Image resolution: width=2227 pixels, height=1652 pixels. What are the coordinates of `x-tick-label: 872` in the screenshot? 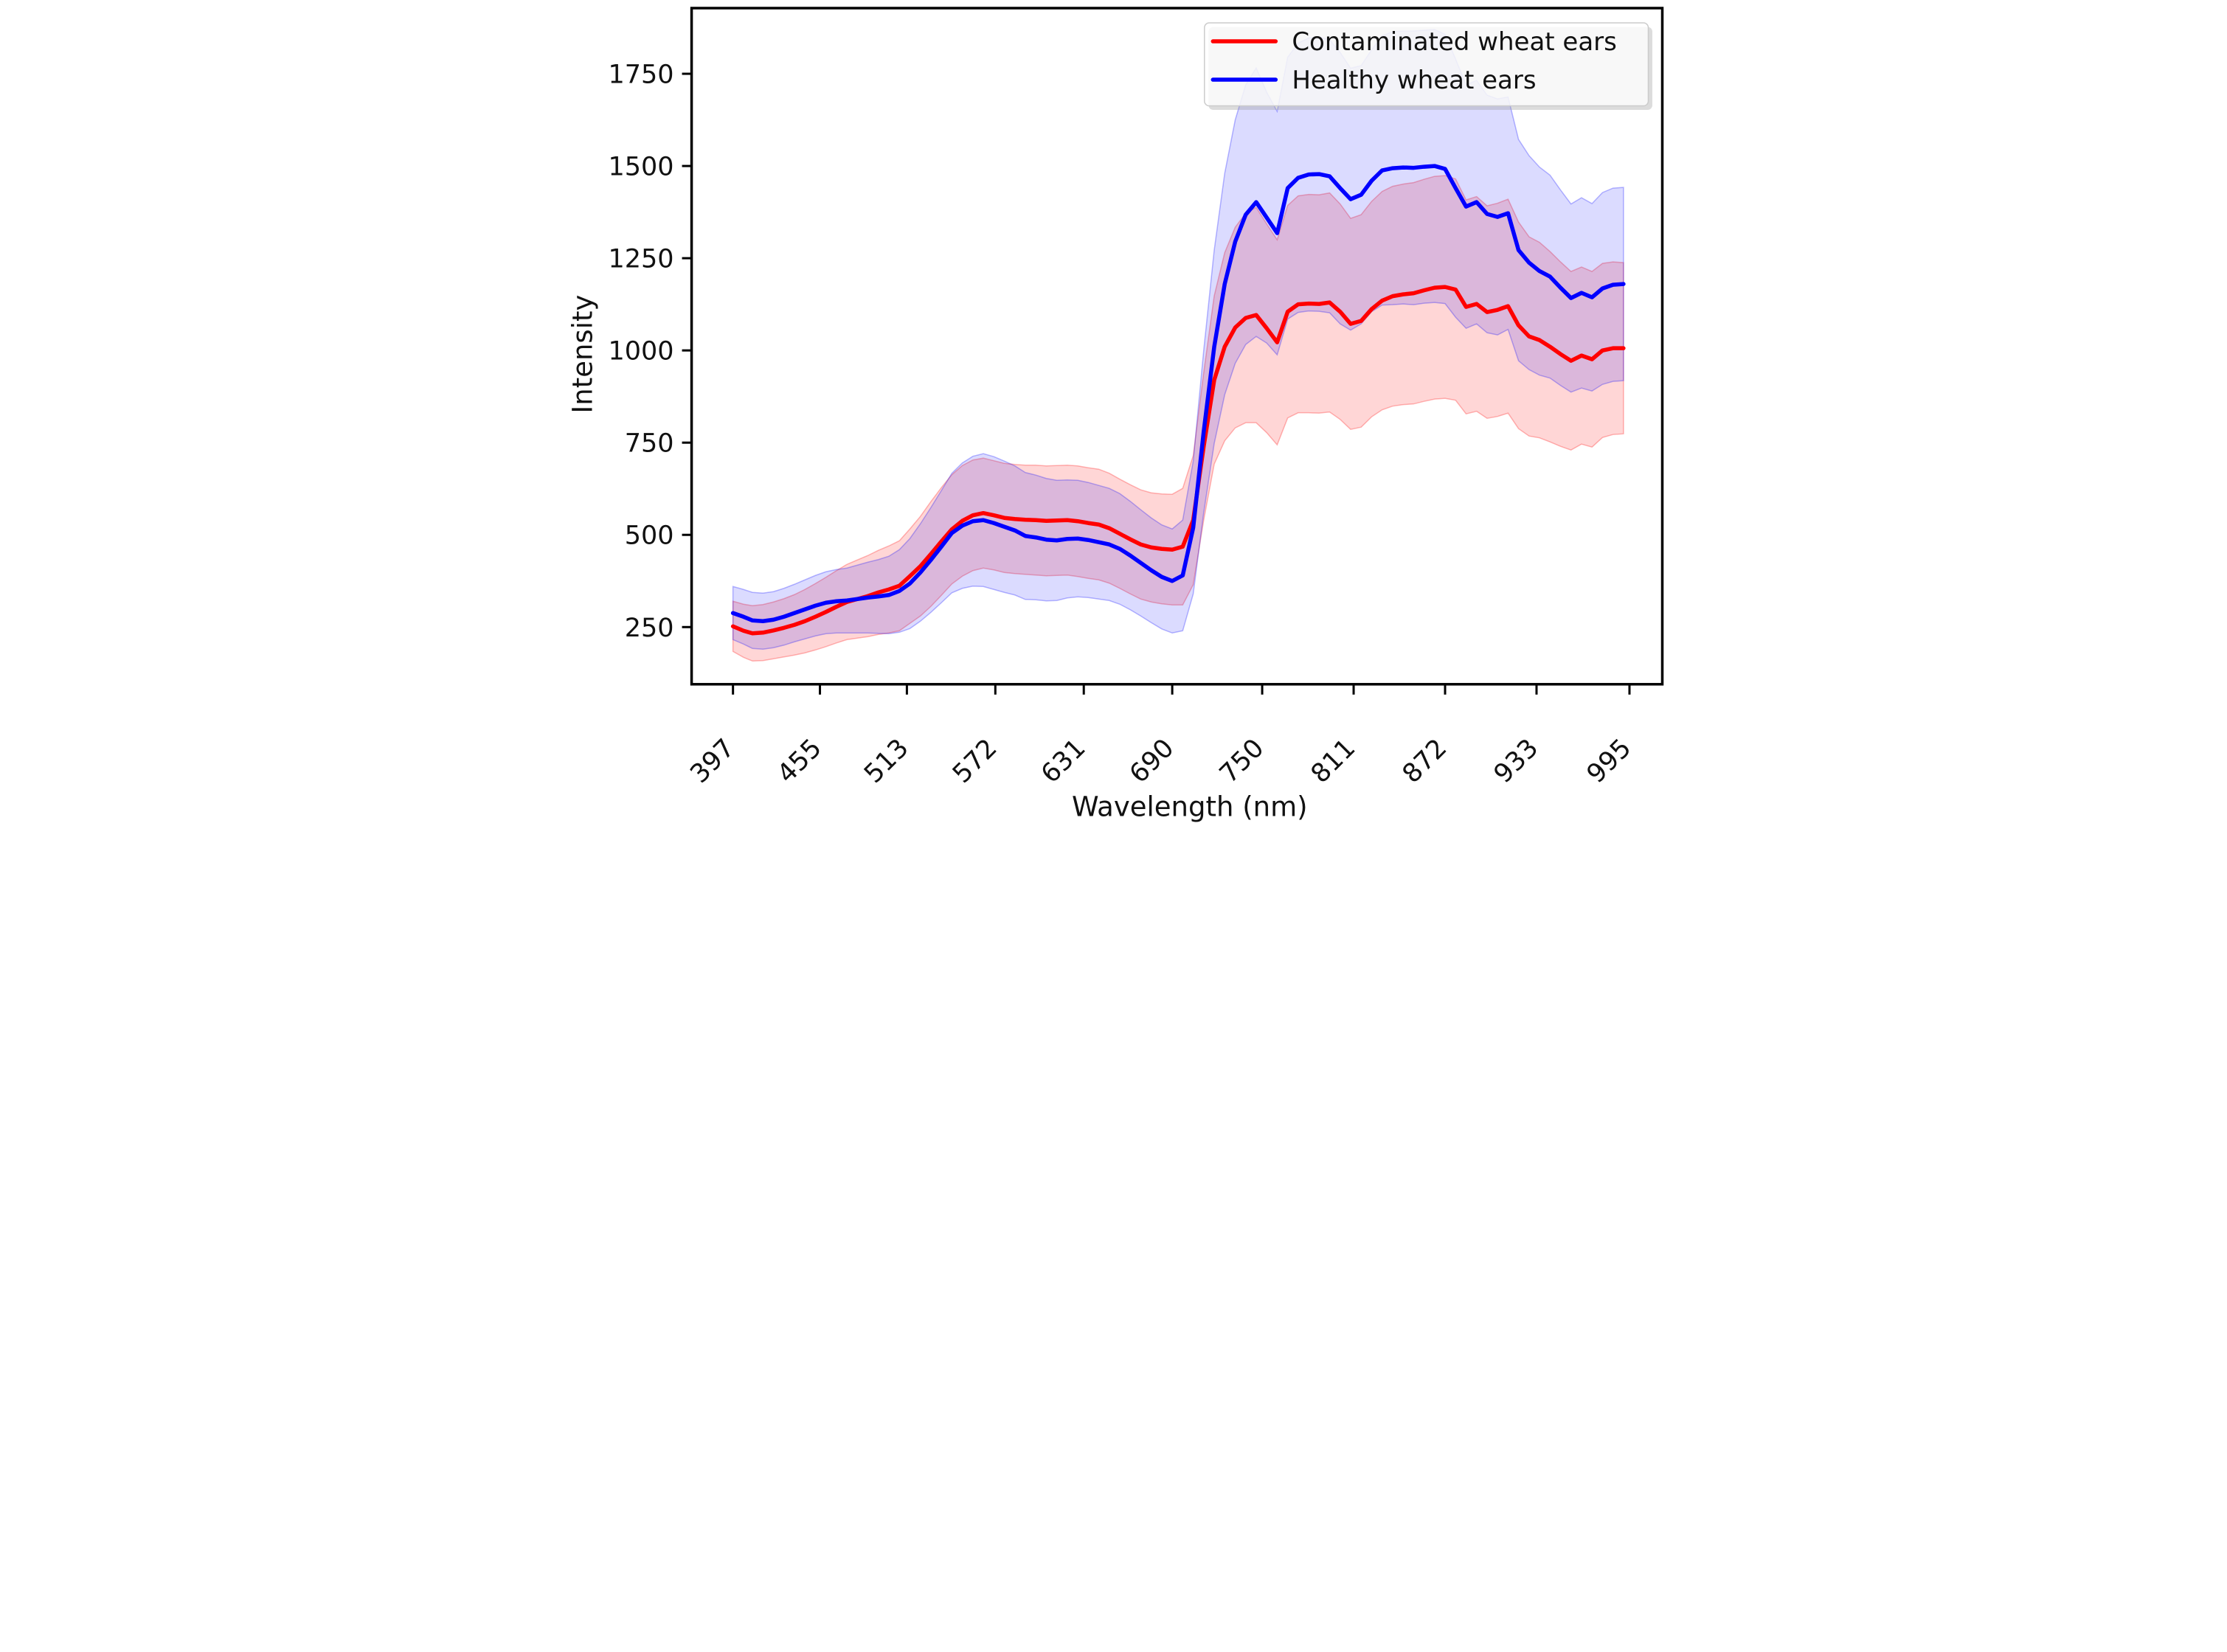 It's located at (1424, 761).